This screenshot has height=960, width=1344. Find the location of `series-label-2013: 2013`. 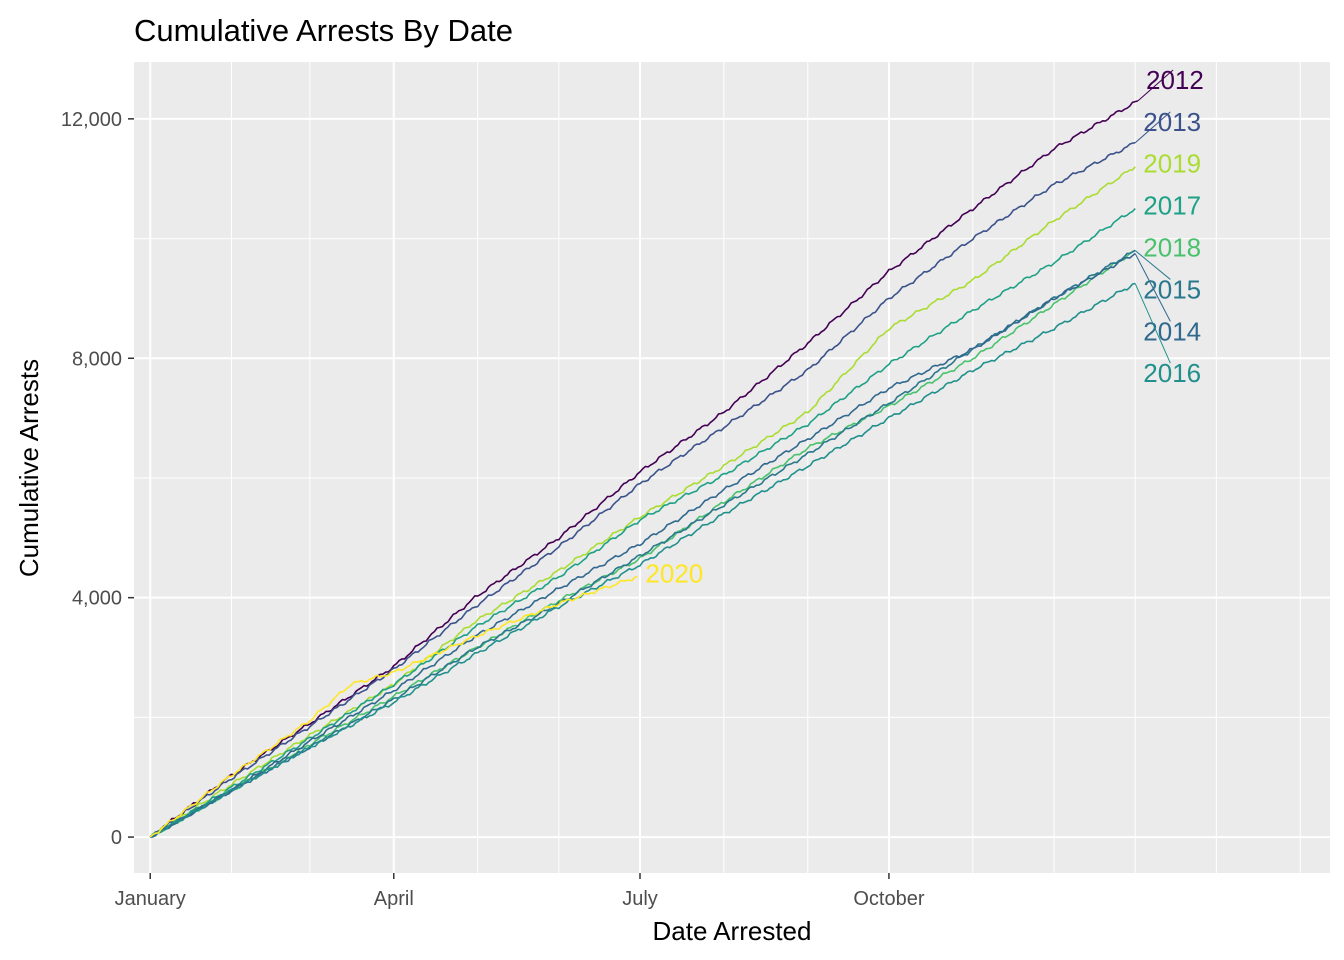

series-label-2013: 2013 is located at coordinates (1172, 122).